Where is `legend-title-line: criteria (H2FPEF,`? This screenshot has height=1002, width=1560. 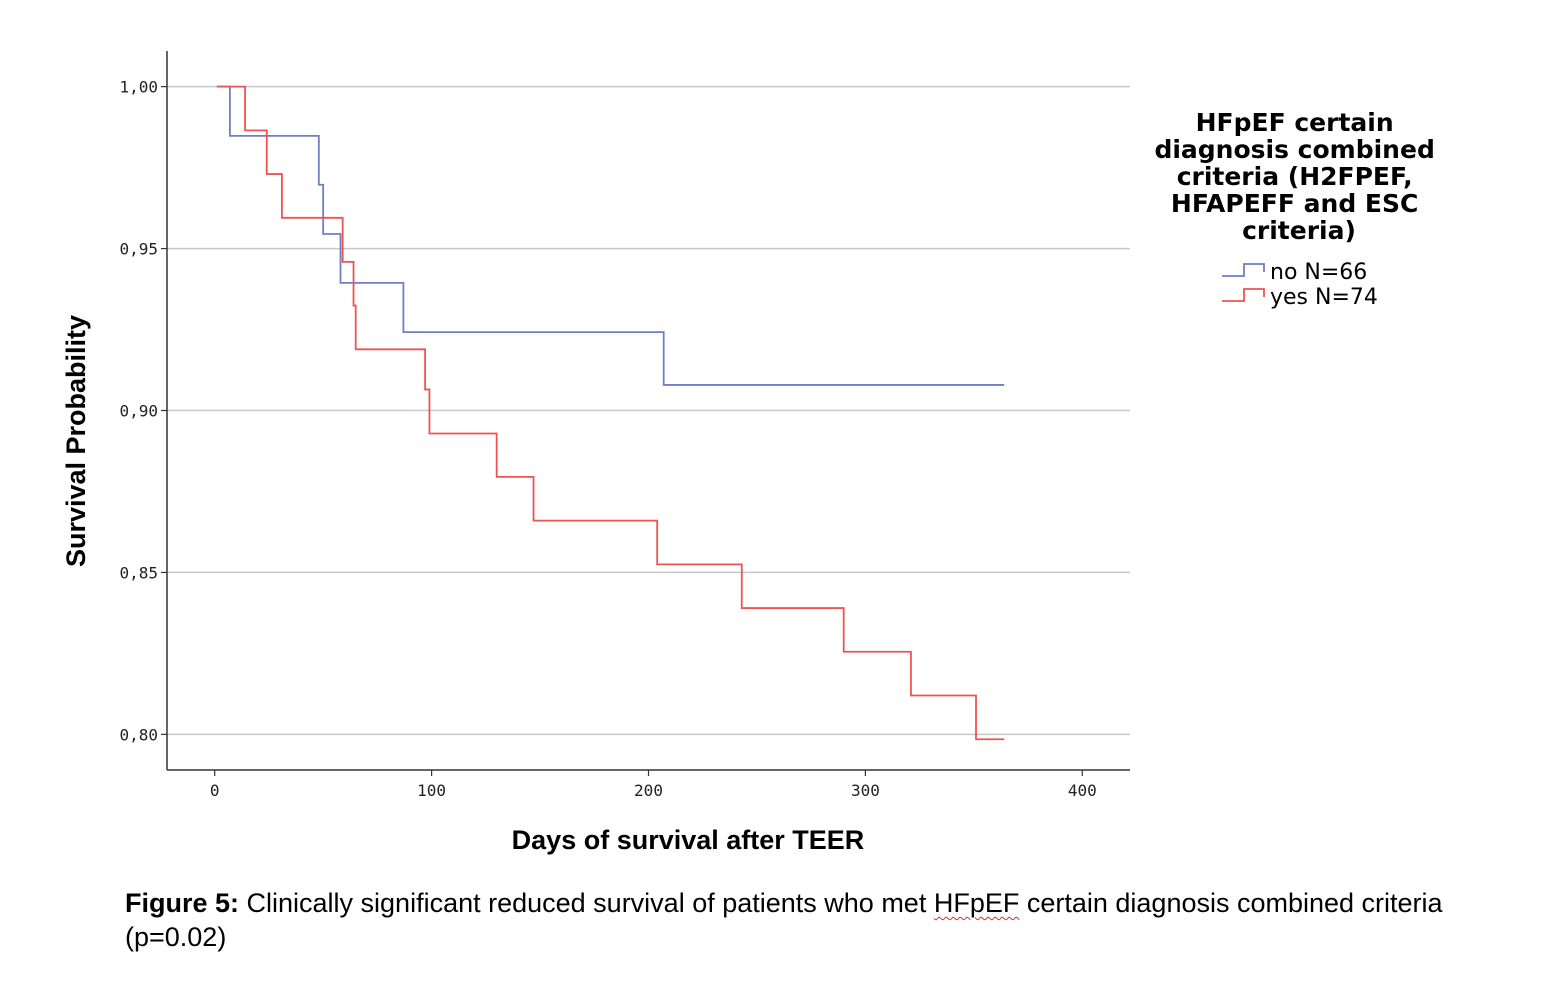 legend-title-line: criteria (H2FPEF, is located at coordinates (1295, 176).